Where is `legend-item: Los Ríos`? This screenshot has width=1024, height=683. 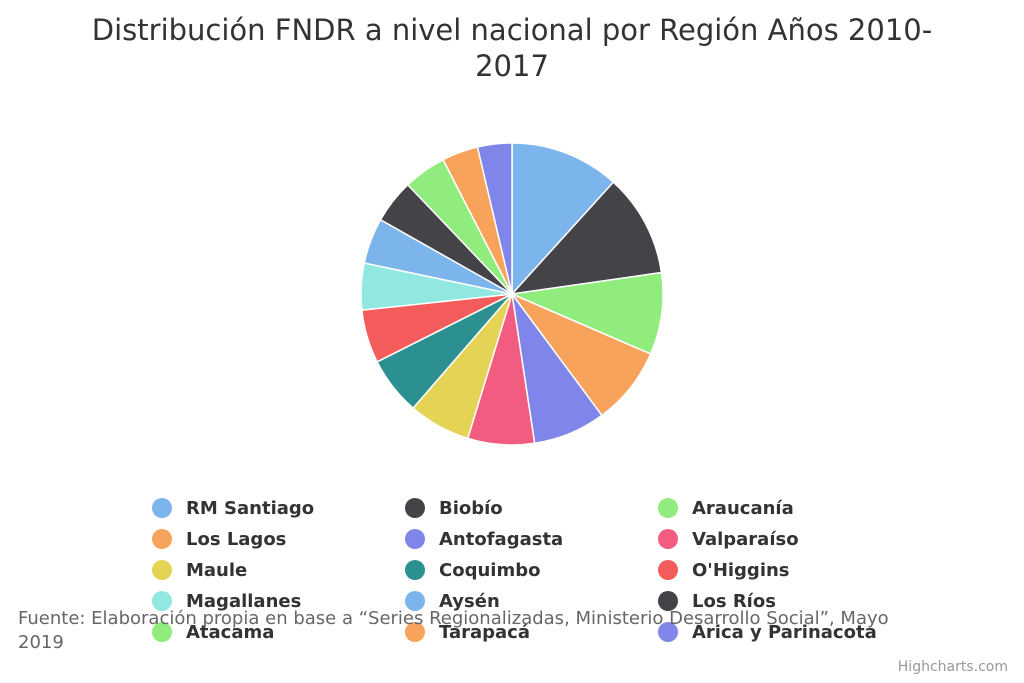
legend-item: Los Ríos is located at coordinates (717, 601).